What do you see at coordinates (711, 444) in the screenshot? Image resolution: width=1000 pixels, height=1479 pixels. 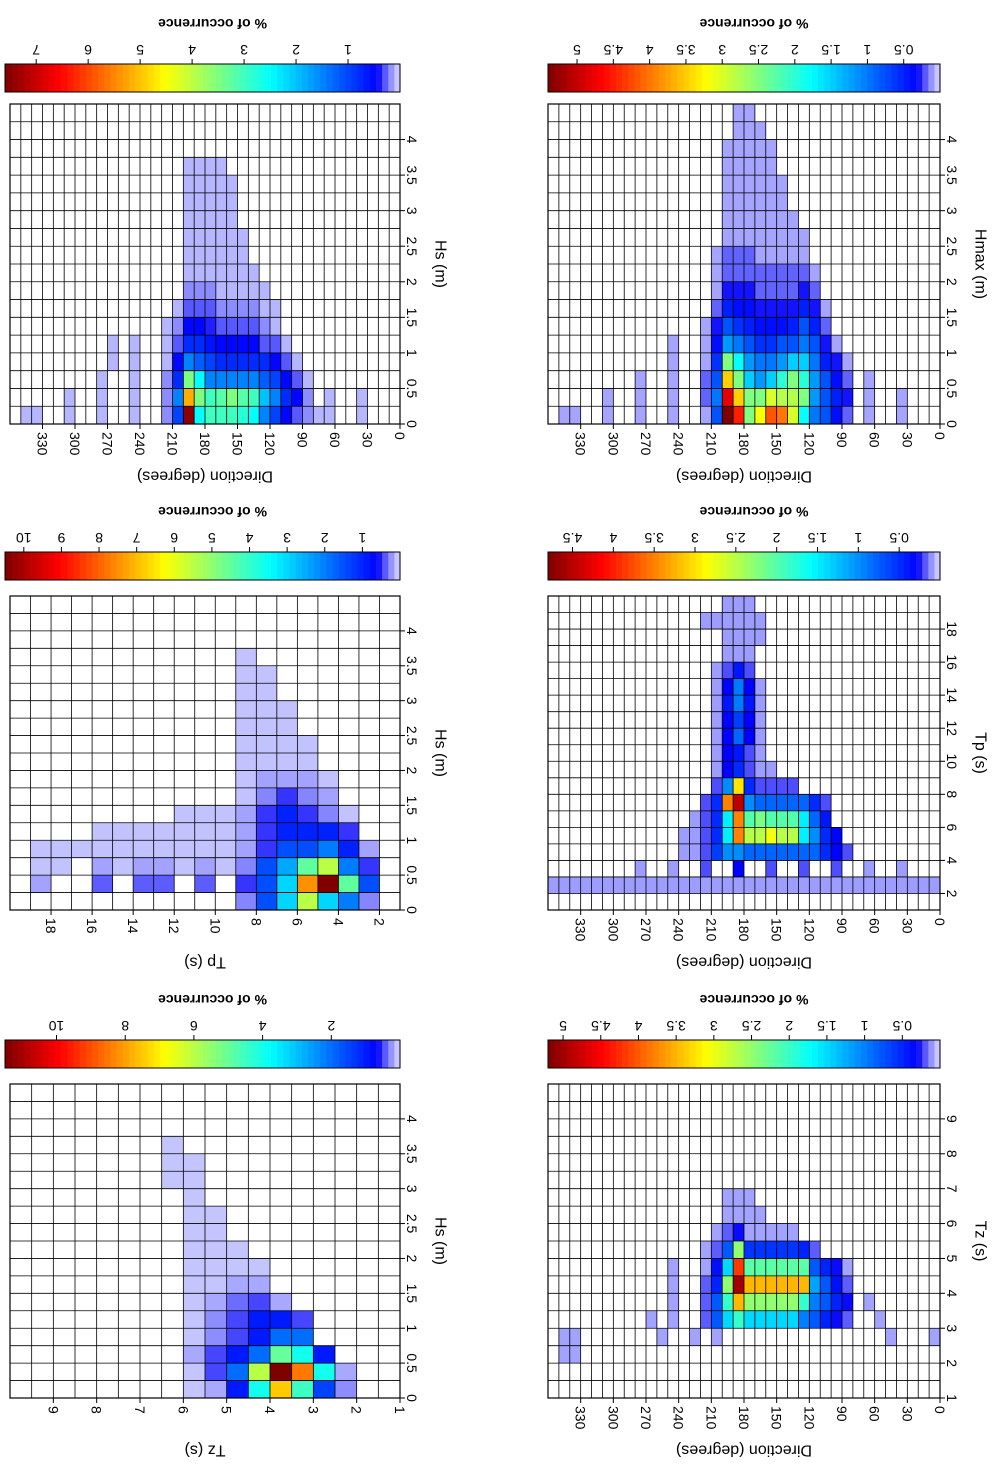 I see `y-tick-label: 210` at bounding box center [711, 444].